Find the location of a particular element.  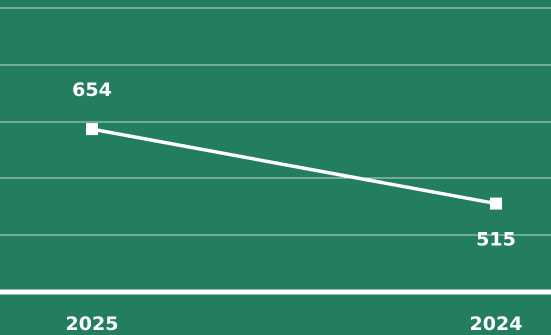

x-tick-label: 2025 is located at coordinates (92, 324).